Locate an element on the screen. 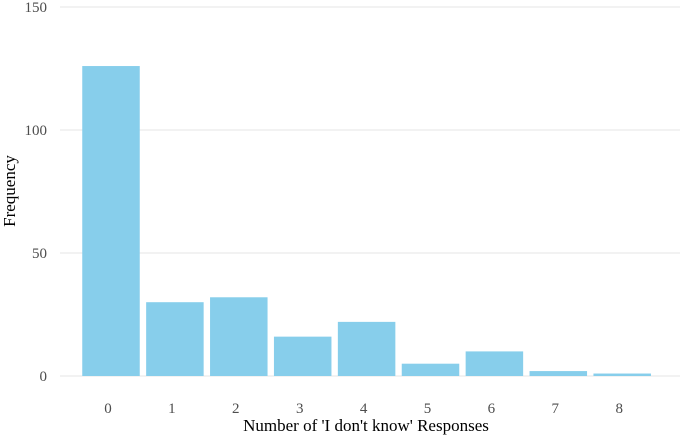  x-tick-label: 7 is located at coordinates (556, 409).